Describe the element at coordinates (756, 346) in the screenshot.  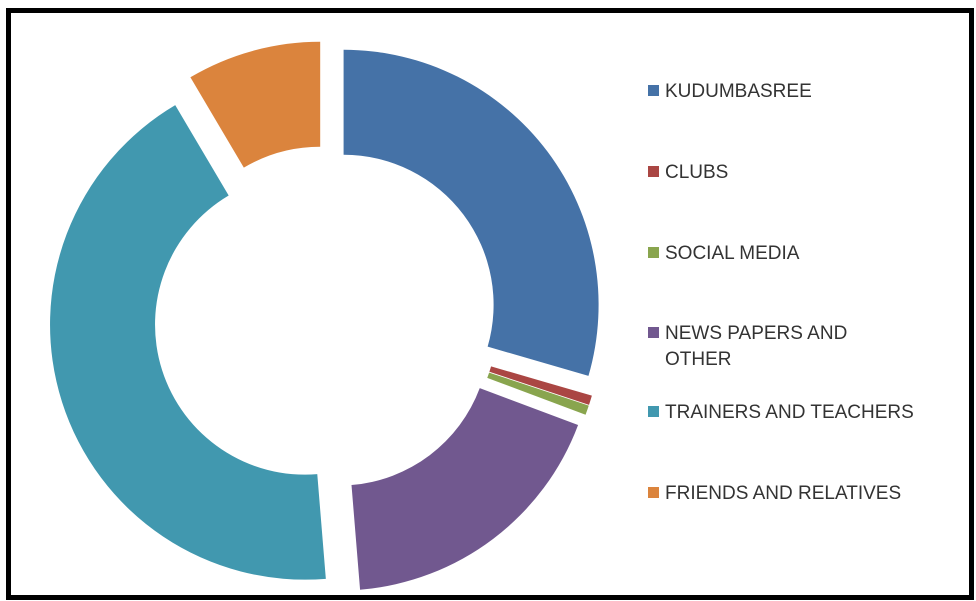
I see `legend-label-news-papers-and-other: NEWS PAPERS AND OTHER` at that location.